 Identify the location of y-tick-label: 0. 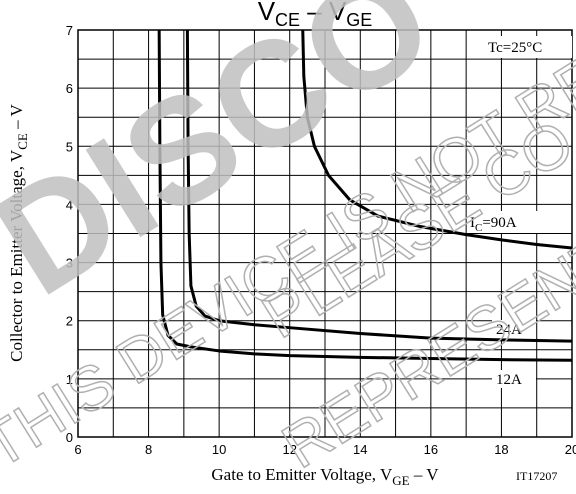
(69, 437).